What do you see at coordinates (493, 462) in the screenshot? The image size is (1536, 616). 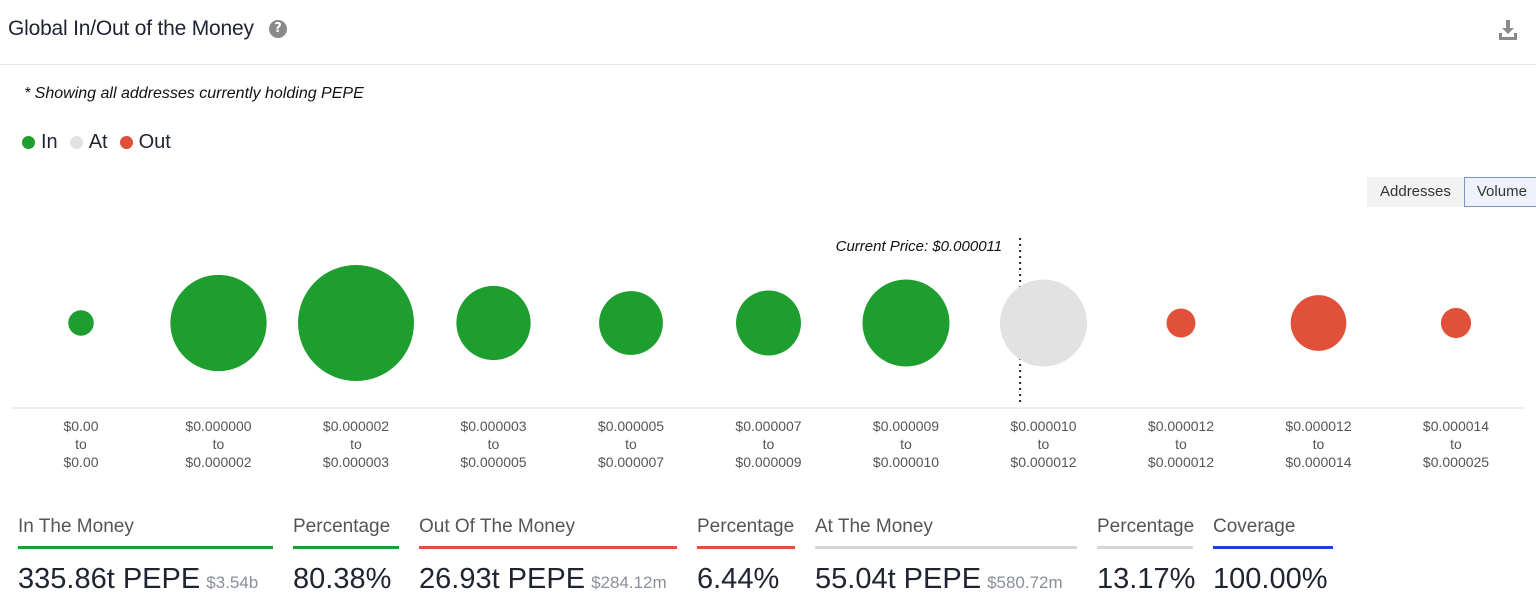 I see `tick-label-to: $0.000005` at bounding box center [493, 462].